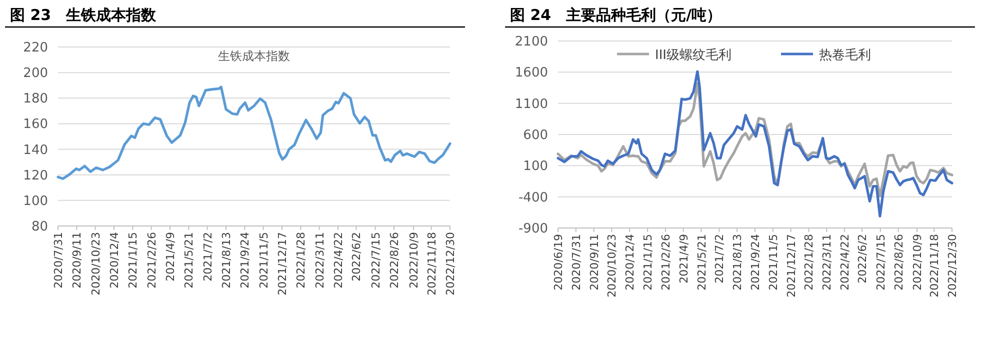  What do you see at coordinates (35, 176) in the screenshot?
I see `y-tick-label: 120` at bounding box center [35, 176].